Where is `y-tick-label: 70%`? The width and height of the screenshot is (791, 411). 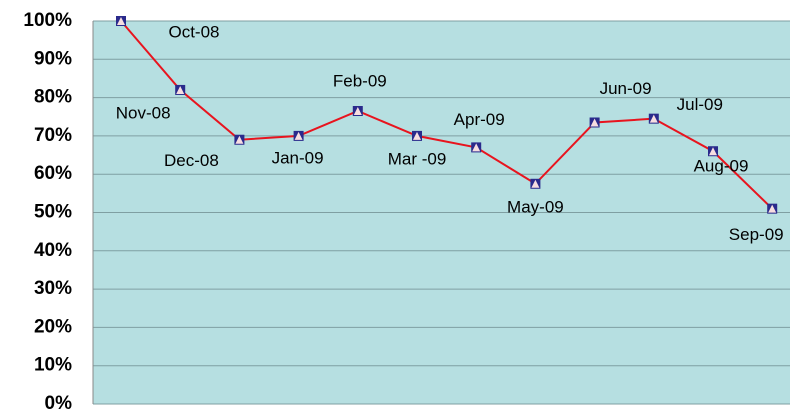
y-tick-label: 70% is located at coordinates (53, 135).